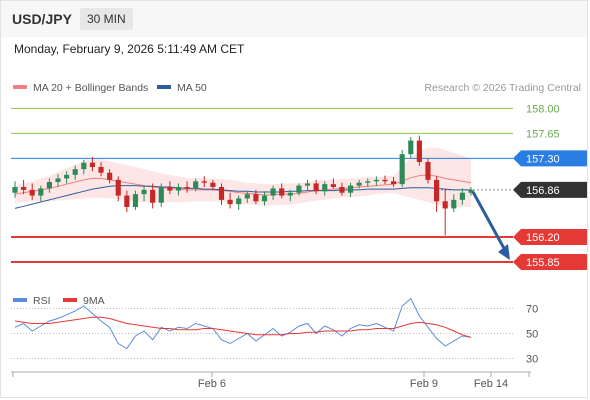 Image resolution: width=590 pixels, height=400 pixels. I want to click on rsi-tick-label: 30, so click(532, 360).